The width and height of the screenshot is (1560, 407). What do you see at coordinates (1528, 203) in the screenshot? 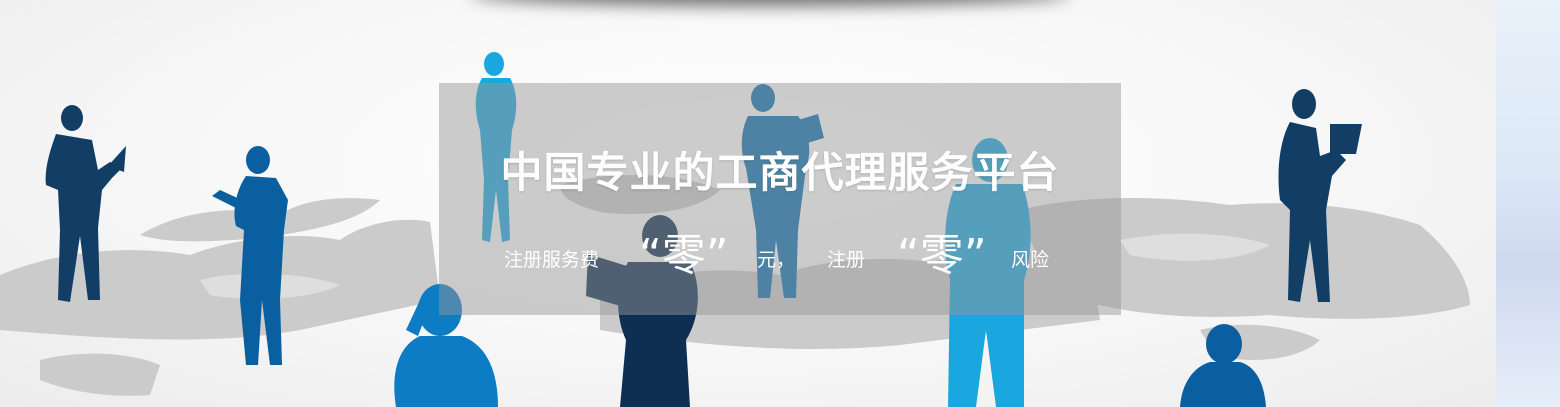
I see `adjacent-slide-edge` at bounding box center [1528, 203].